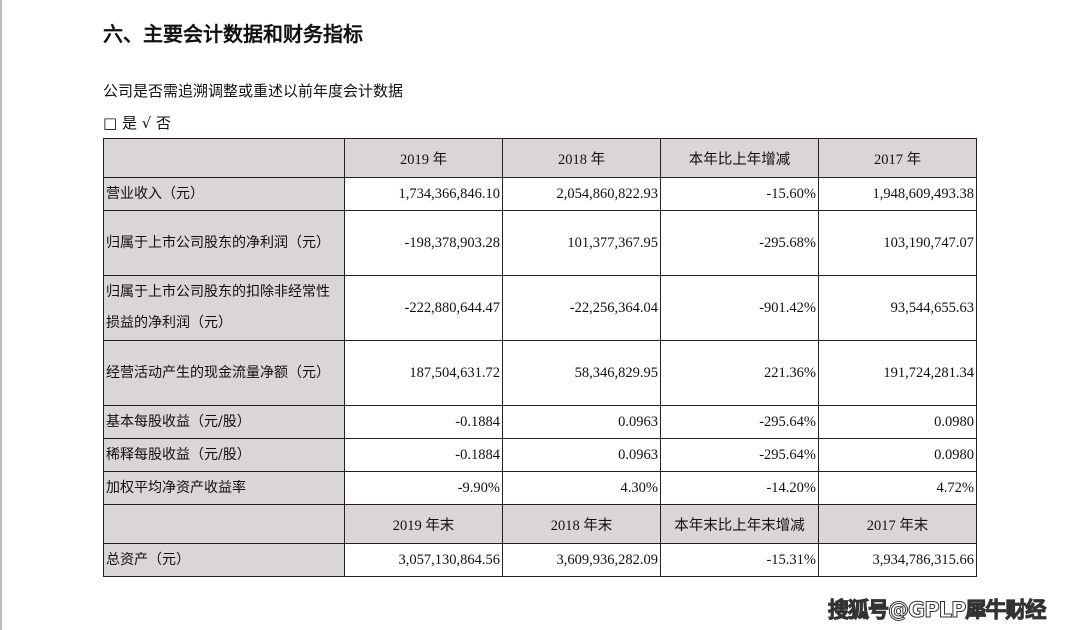  Describe the element at coordinates (897, 194) in the screenshot. I see `value-cell: 1,948,609,493.38` at that location.